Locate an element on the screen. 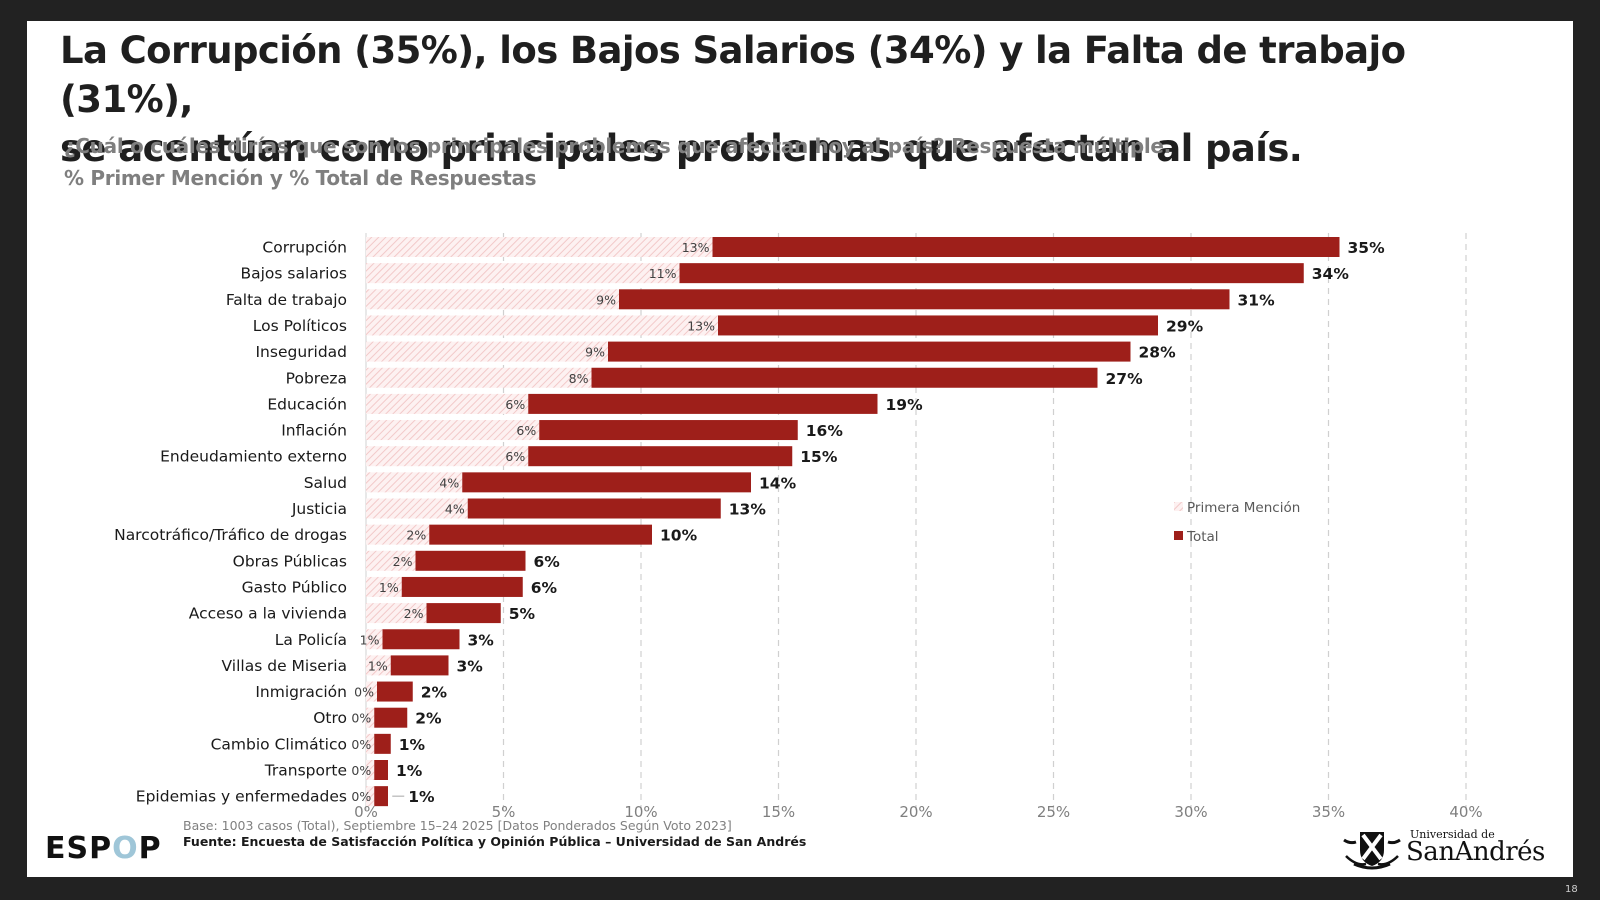 This screenshot has height=900, width=1600. logo-text-small: Universidad de is located at coordinates (1452, 834).